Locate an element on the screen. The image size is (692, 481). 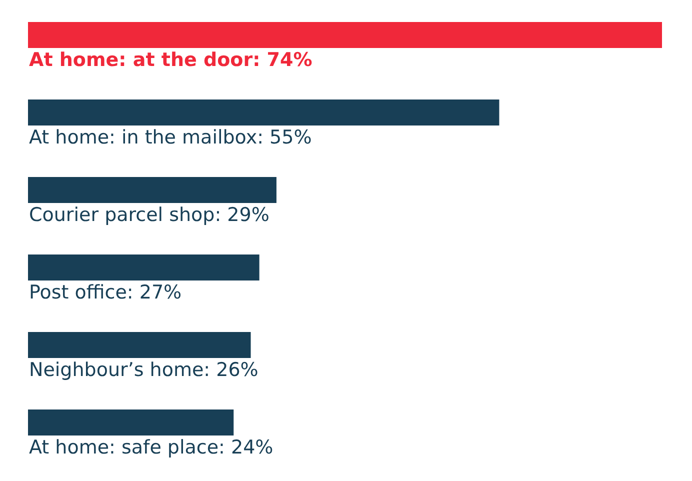
data-label: At home: at the door: 74% is located at coordinates (170, 60).